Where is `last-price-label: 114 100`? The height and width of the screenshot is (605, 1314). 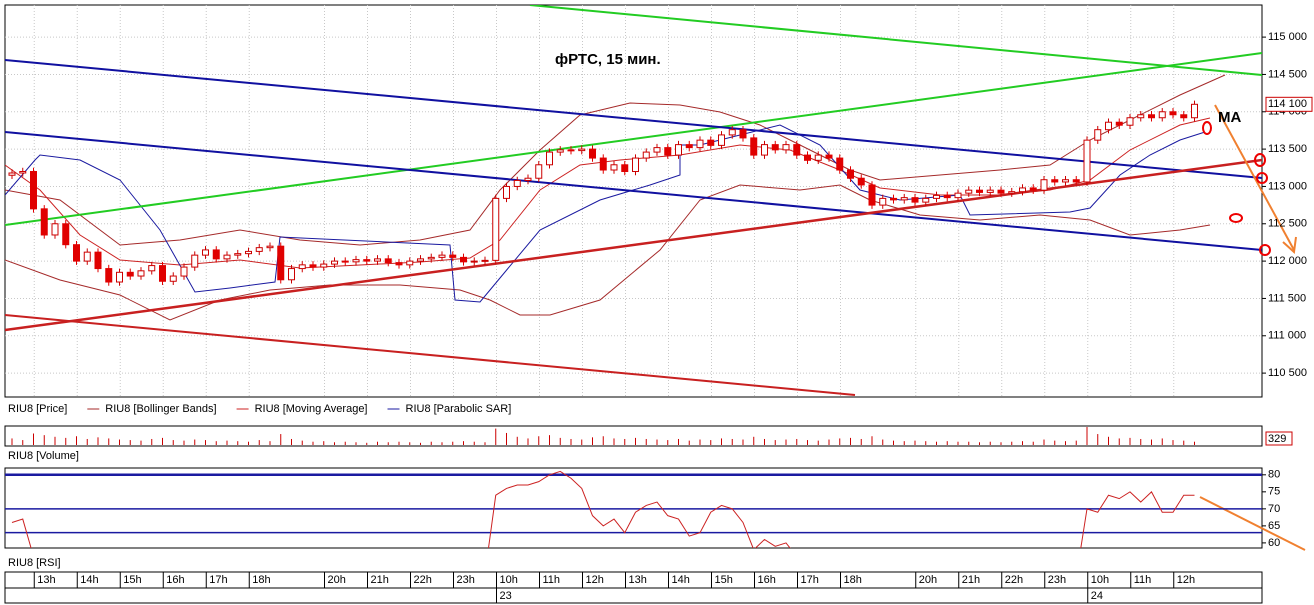
last-price-label: 114 100 is located at coordinates (1287, 104).